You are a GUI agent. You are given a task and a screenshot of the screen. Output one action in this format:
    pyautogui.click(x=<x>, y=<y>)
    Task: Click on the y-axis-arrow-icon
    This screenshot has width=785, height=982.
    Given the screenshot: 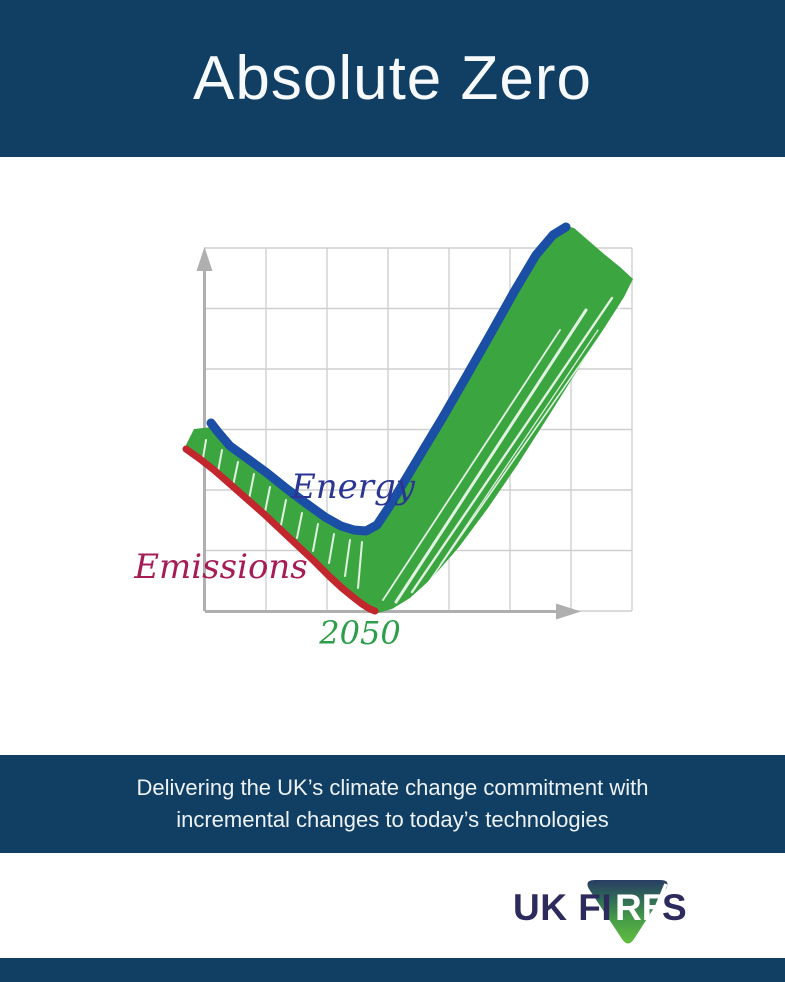 What is the action you would take?
    pyautogui.click(x=204, y=259)
    